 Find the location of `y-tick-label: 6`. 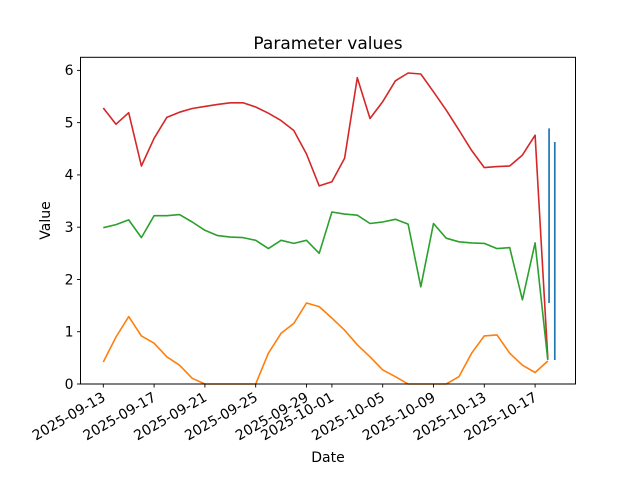

y-tick-label: 6 is located at coordinates (69, 71).